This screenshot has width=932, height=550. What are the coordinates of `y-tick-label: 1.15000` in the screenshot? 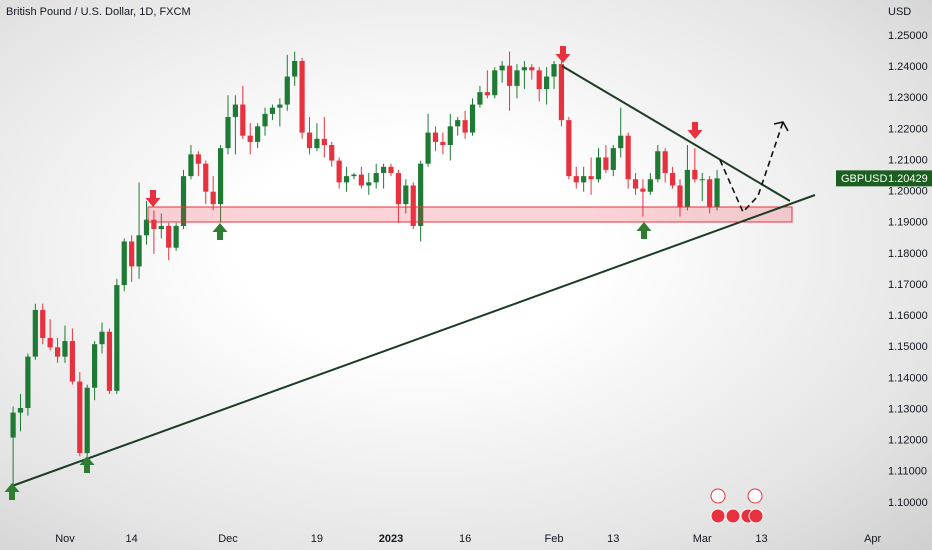 It's located at (908, 347).